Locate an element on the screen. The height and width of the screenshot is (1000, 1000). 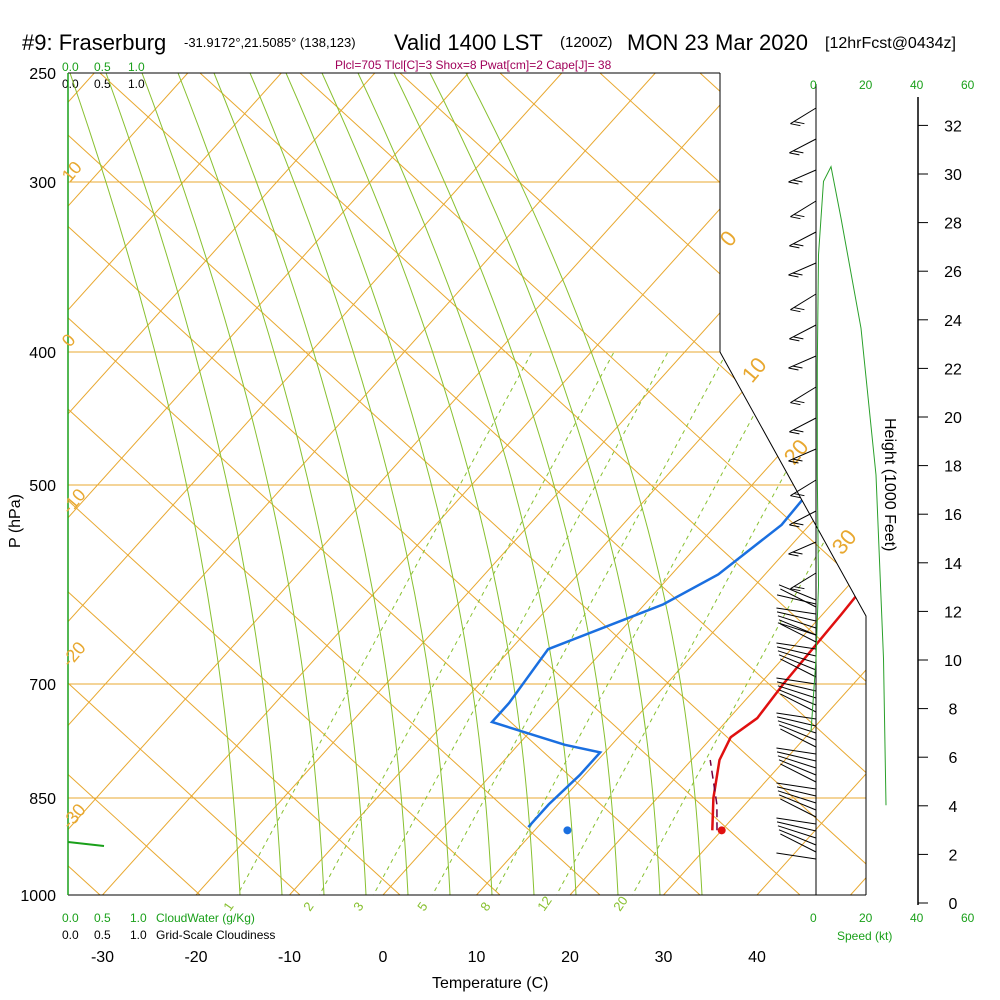
cl-bottom-title: Grid-Scale Cloudiness is located at coordinates (215, 935).